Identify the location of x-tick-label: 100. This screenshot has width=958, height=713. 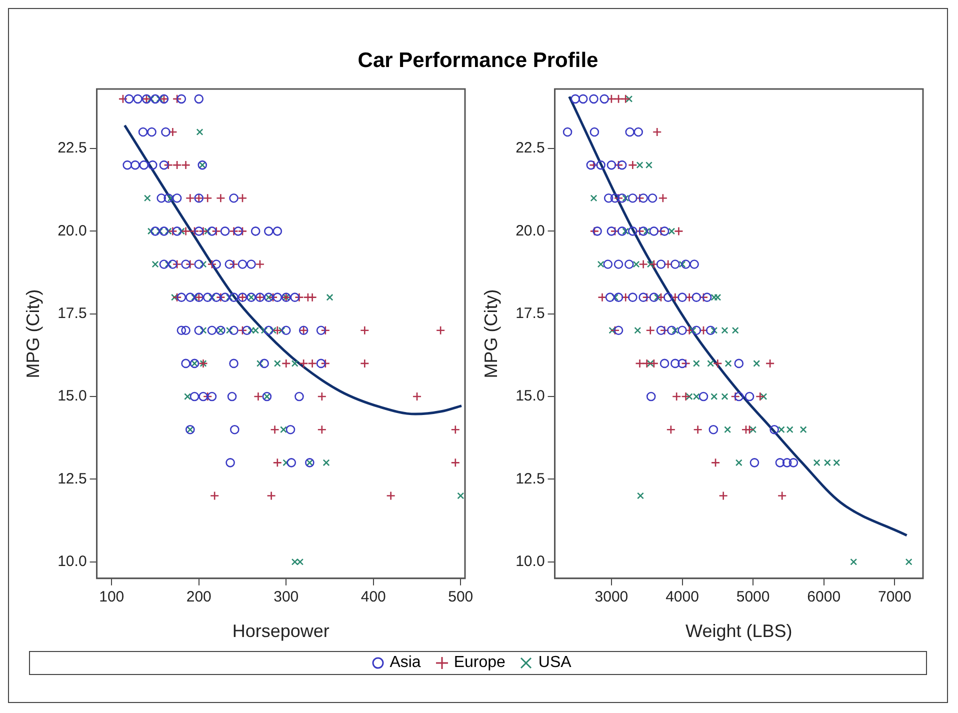
(111, 597).